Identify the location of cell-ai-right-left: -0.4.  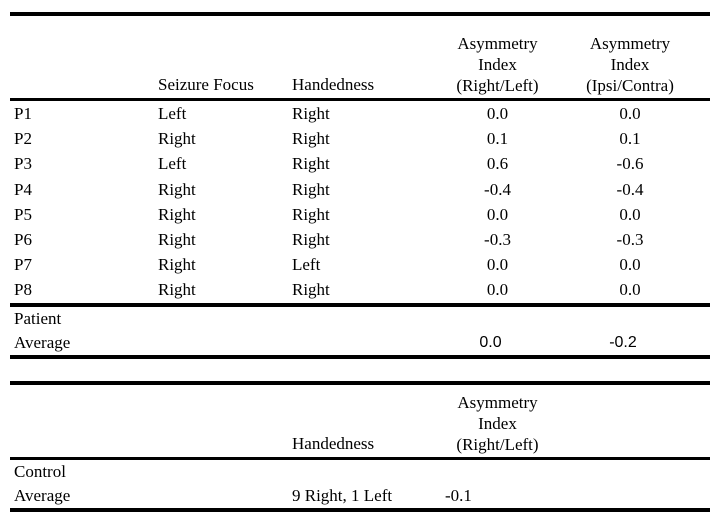
(497, 189).